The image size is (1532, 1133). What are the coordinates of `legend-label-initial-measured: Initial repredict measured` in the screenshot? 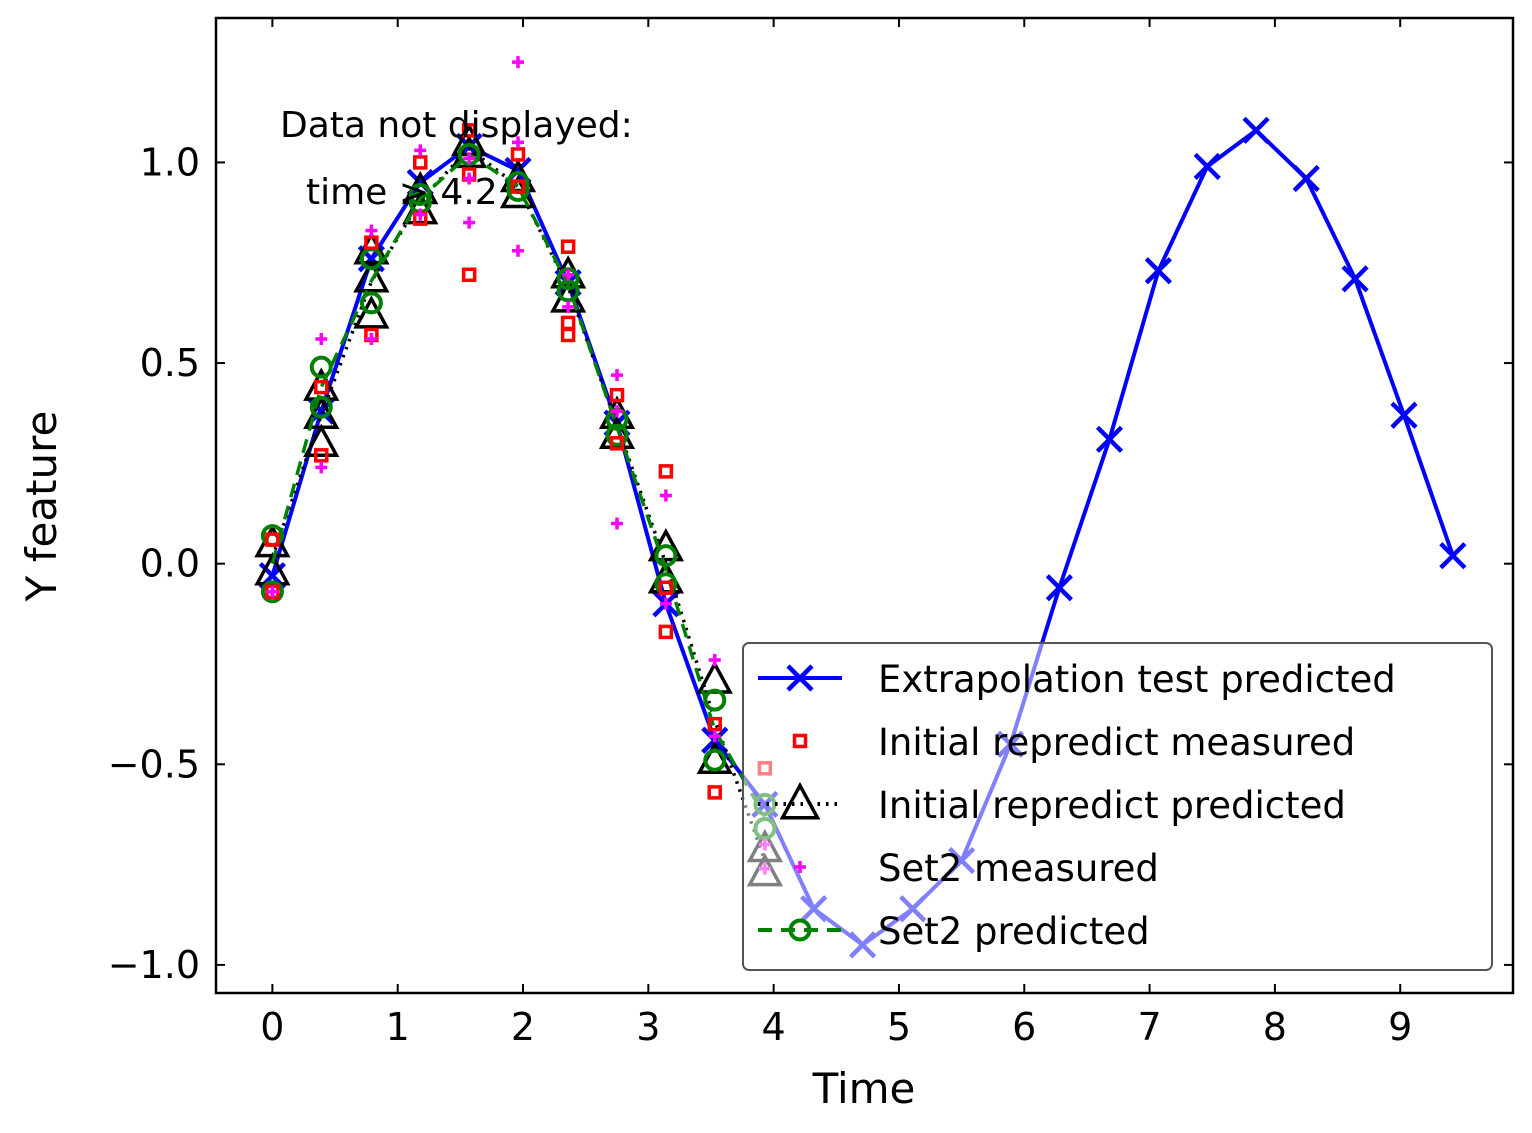 It's located at (1116, 742).